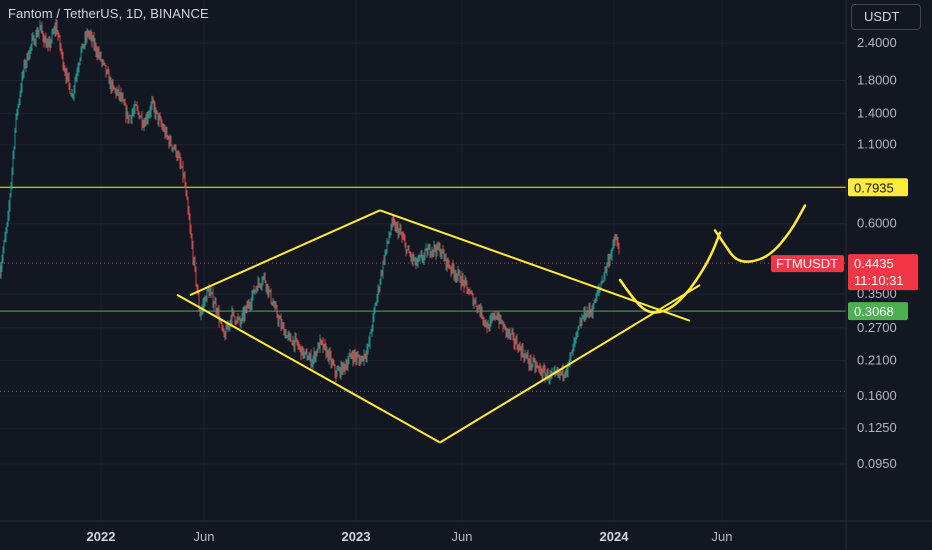 Image resolution: width=932 pixels, height=550 pixels. I want to click on y-tick-label: 1.4000, so click(877, 112).